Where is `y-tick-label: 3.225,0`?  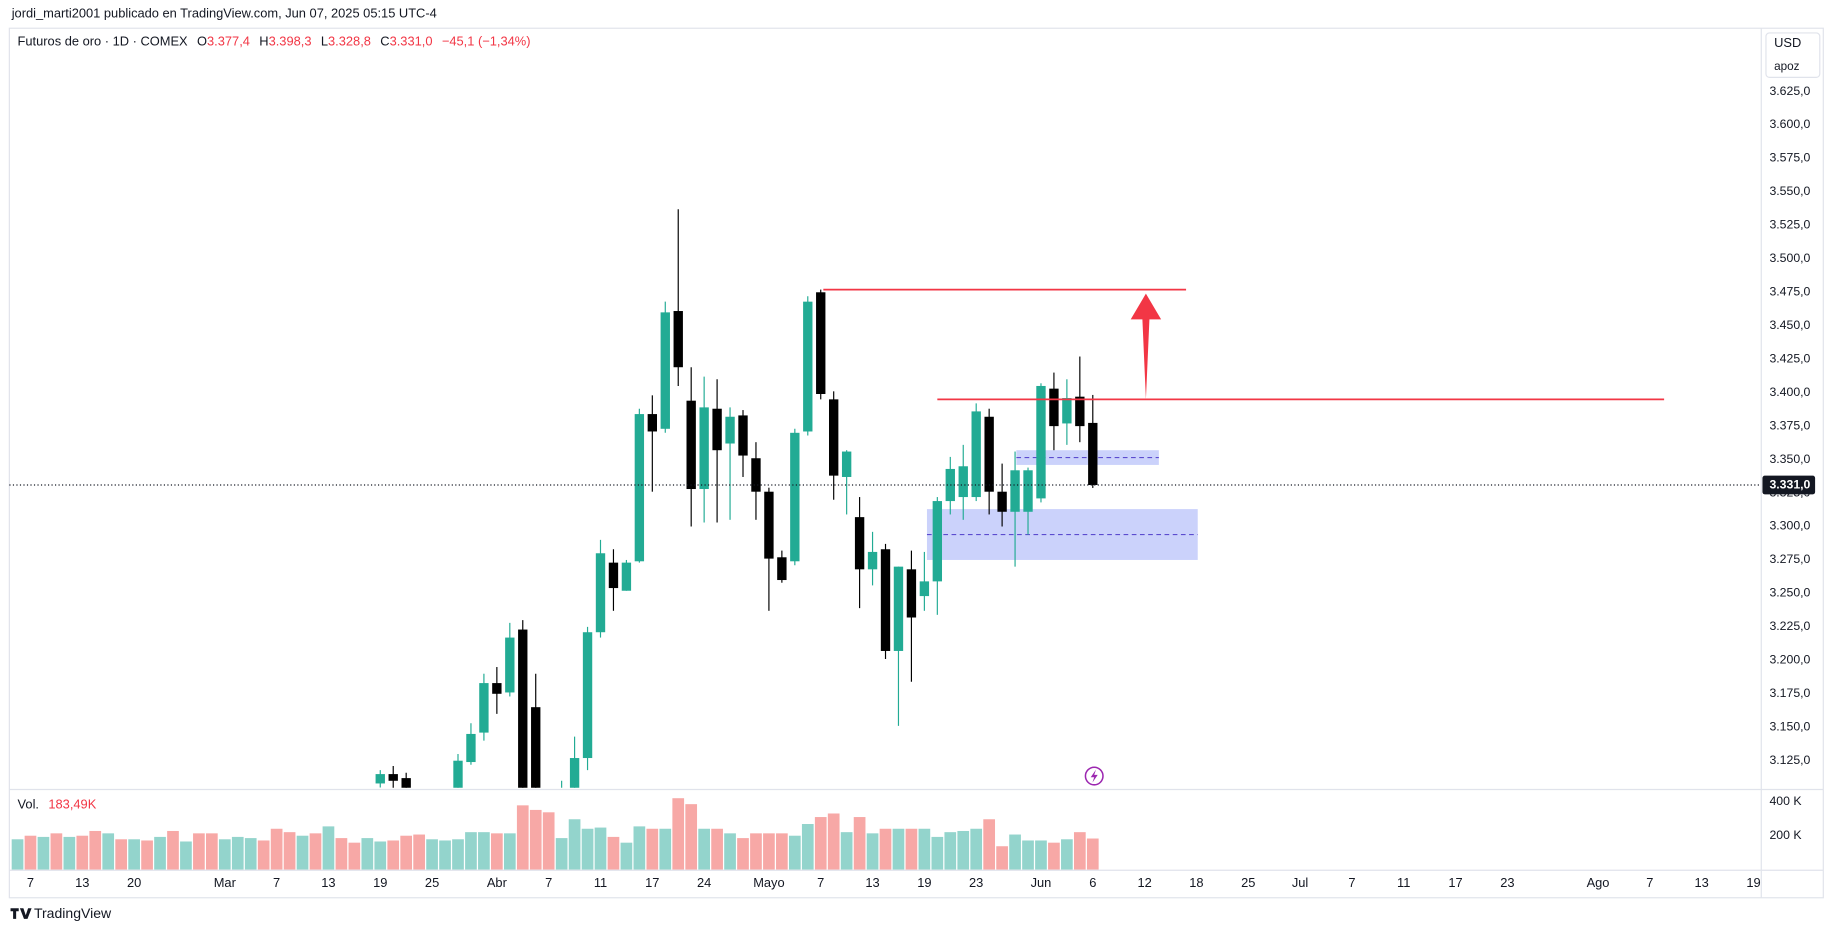
y-tick-label: 3.225,0 is located at coordinates (1789, 626).